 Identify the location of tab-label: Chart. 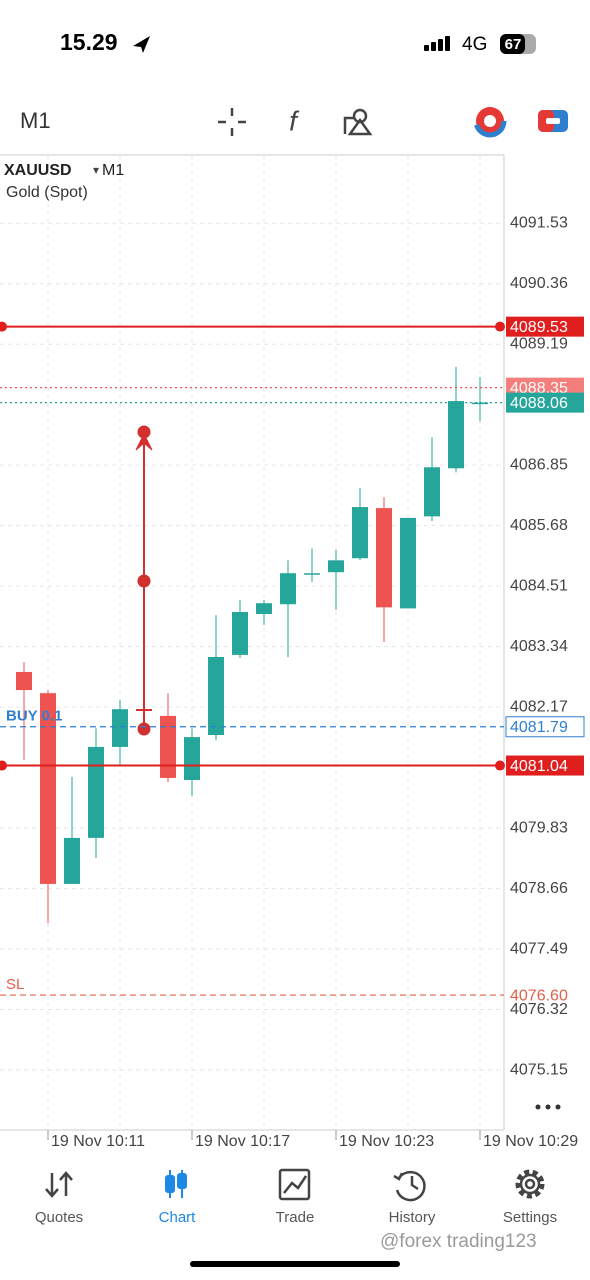
(178, 1217).